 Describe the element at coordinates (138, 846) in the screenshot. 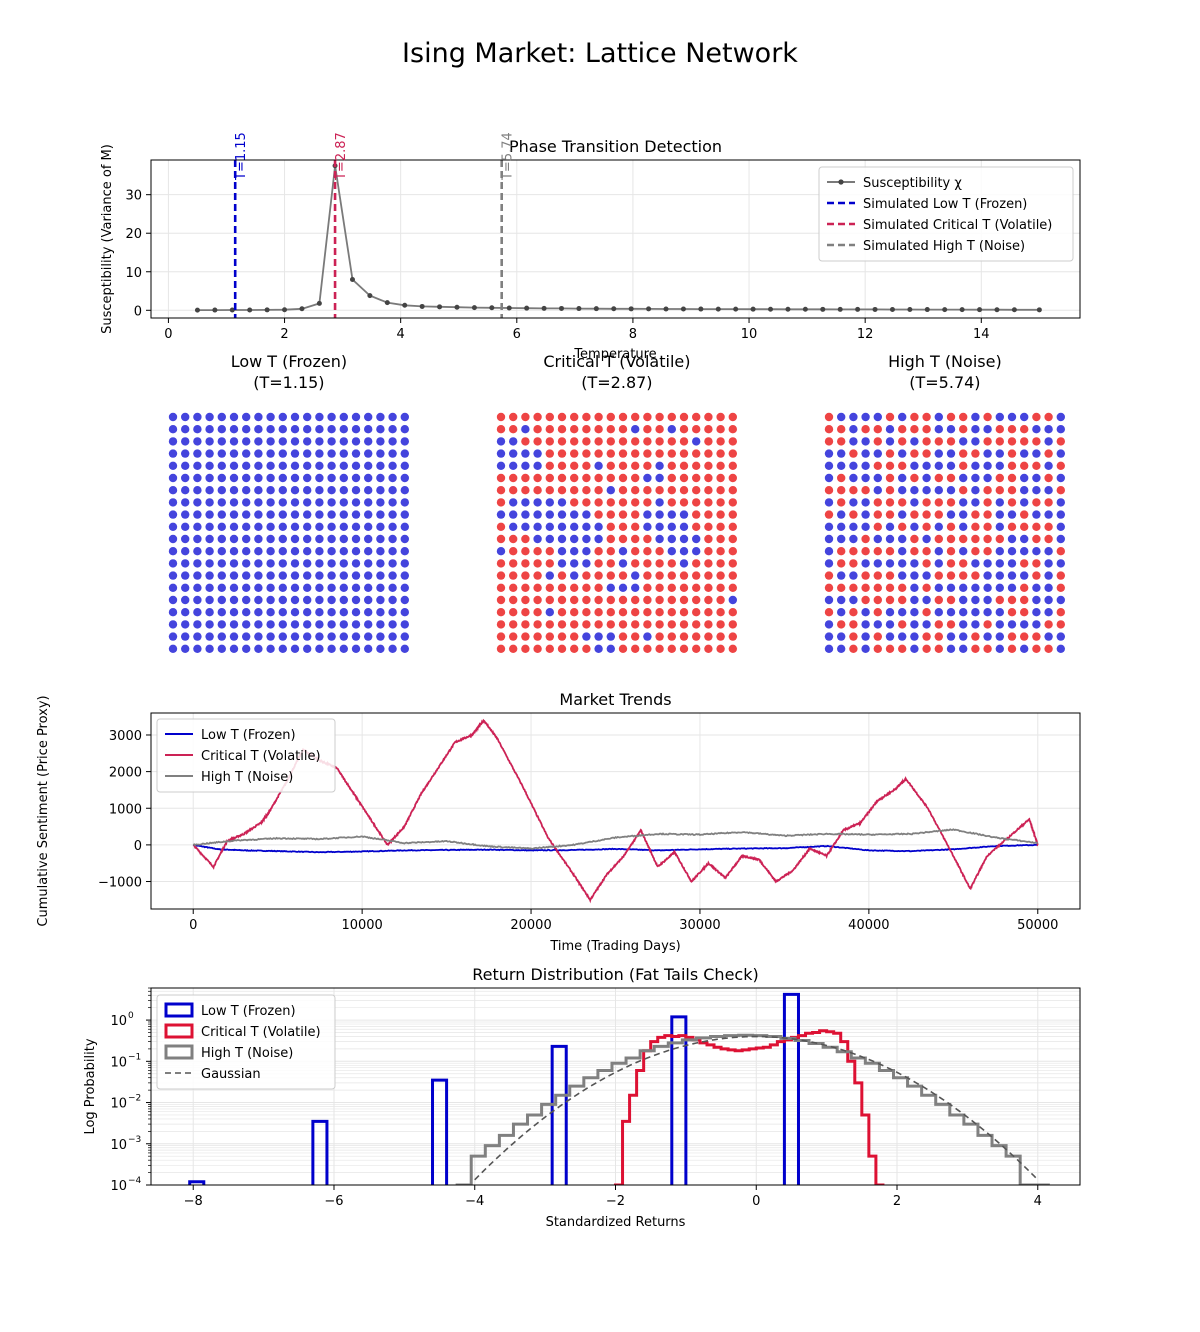

I see `trends-ytick-label: 0` at that location.